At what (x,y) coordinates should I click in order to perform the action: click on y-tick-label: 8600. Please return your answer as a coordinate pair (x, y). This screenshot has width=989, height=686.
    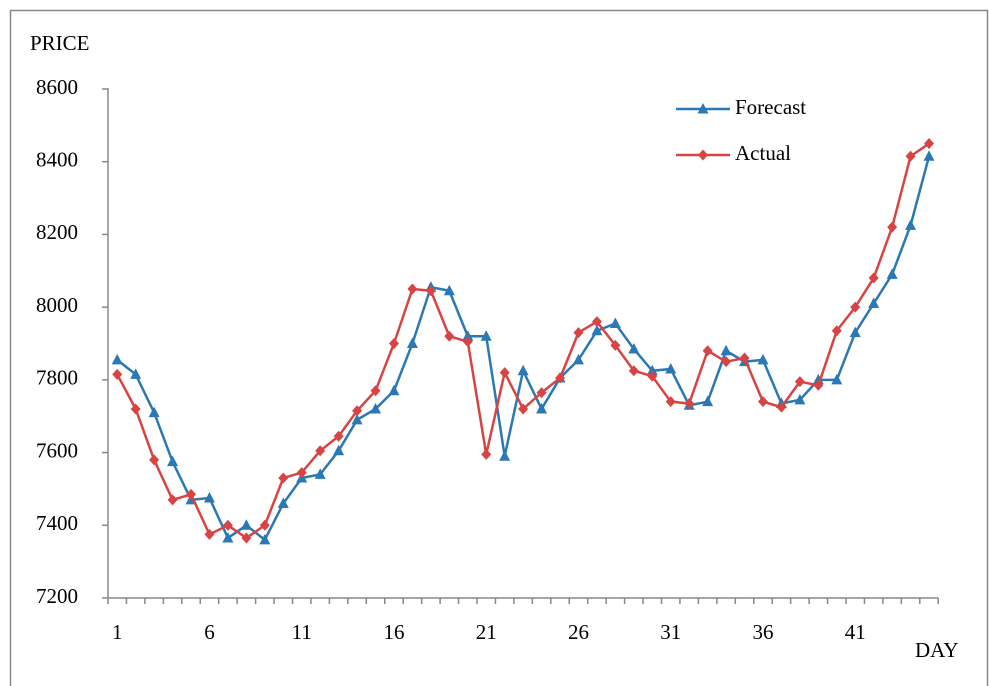
    Looking at the image, I should click on (57, 87).